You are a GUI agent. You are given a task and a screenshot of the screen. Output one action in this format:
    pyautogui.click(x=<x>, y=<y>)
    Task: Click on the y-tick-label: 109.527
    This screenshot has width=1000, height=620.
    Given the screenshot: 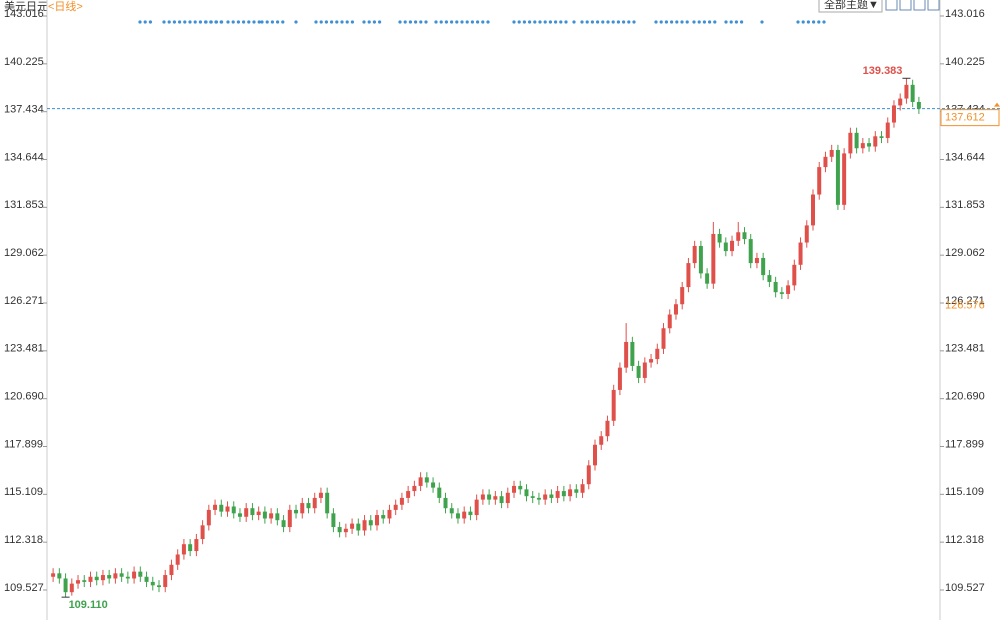 What is the action you would take?
    pyautogui.click(x=965, y=588)
    